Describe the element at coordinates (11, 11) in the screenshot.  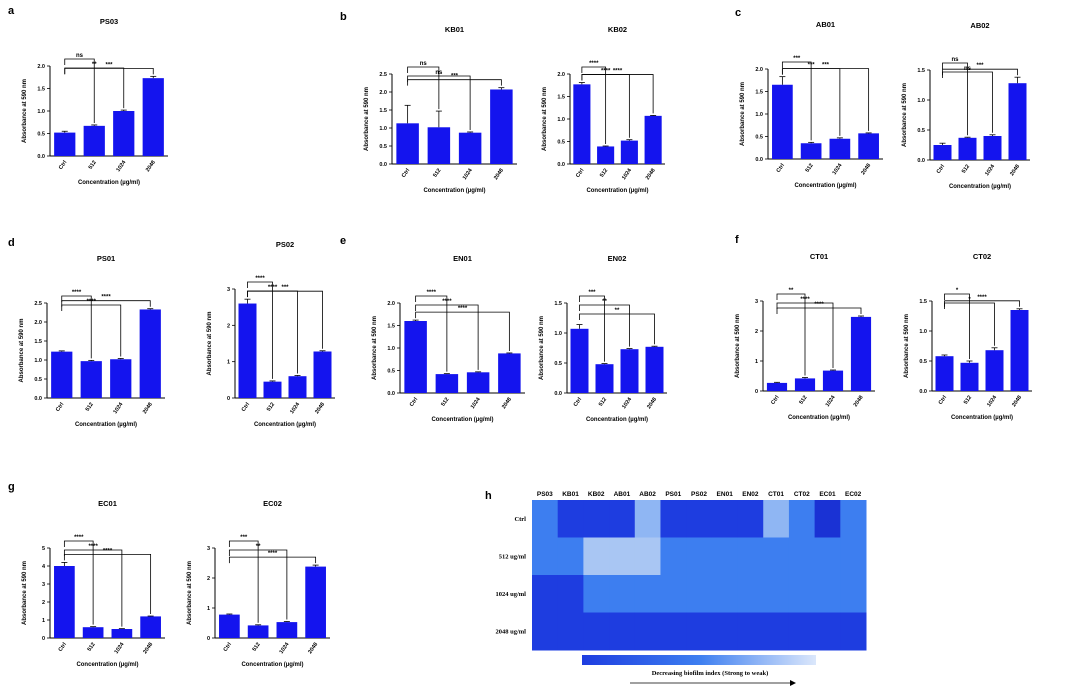
I see `panel-letter-a: a` at that location.